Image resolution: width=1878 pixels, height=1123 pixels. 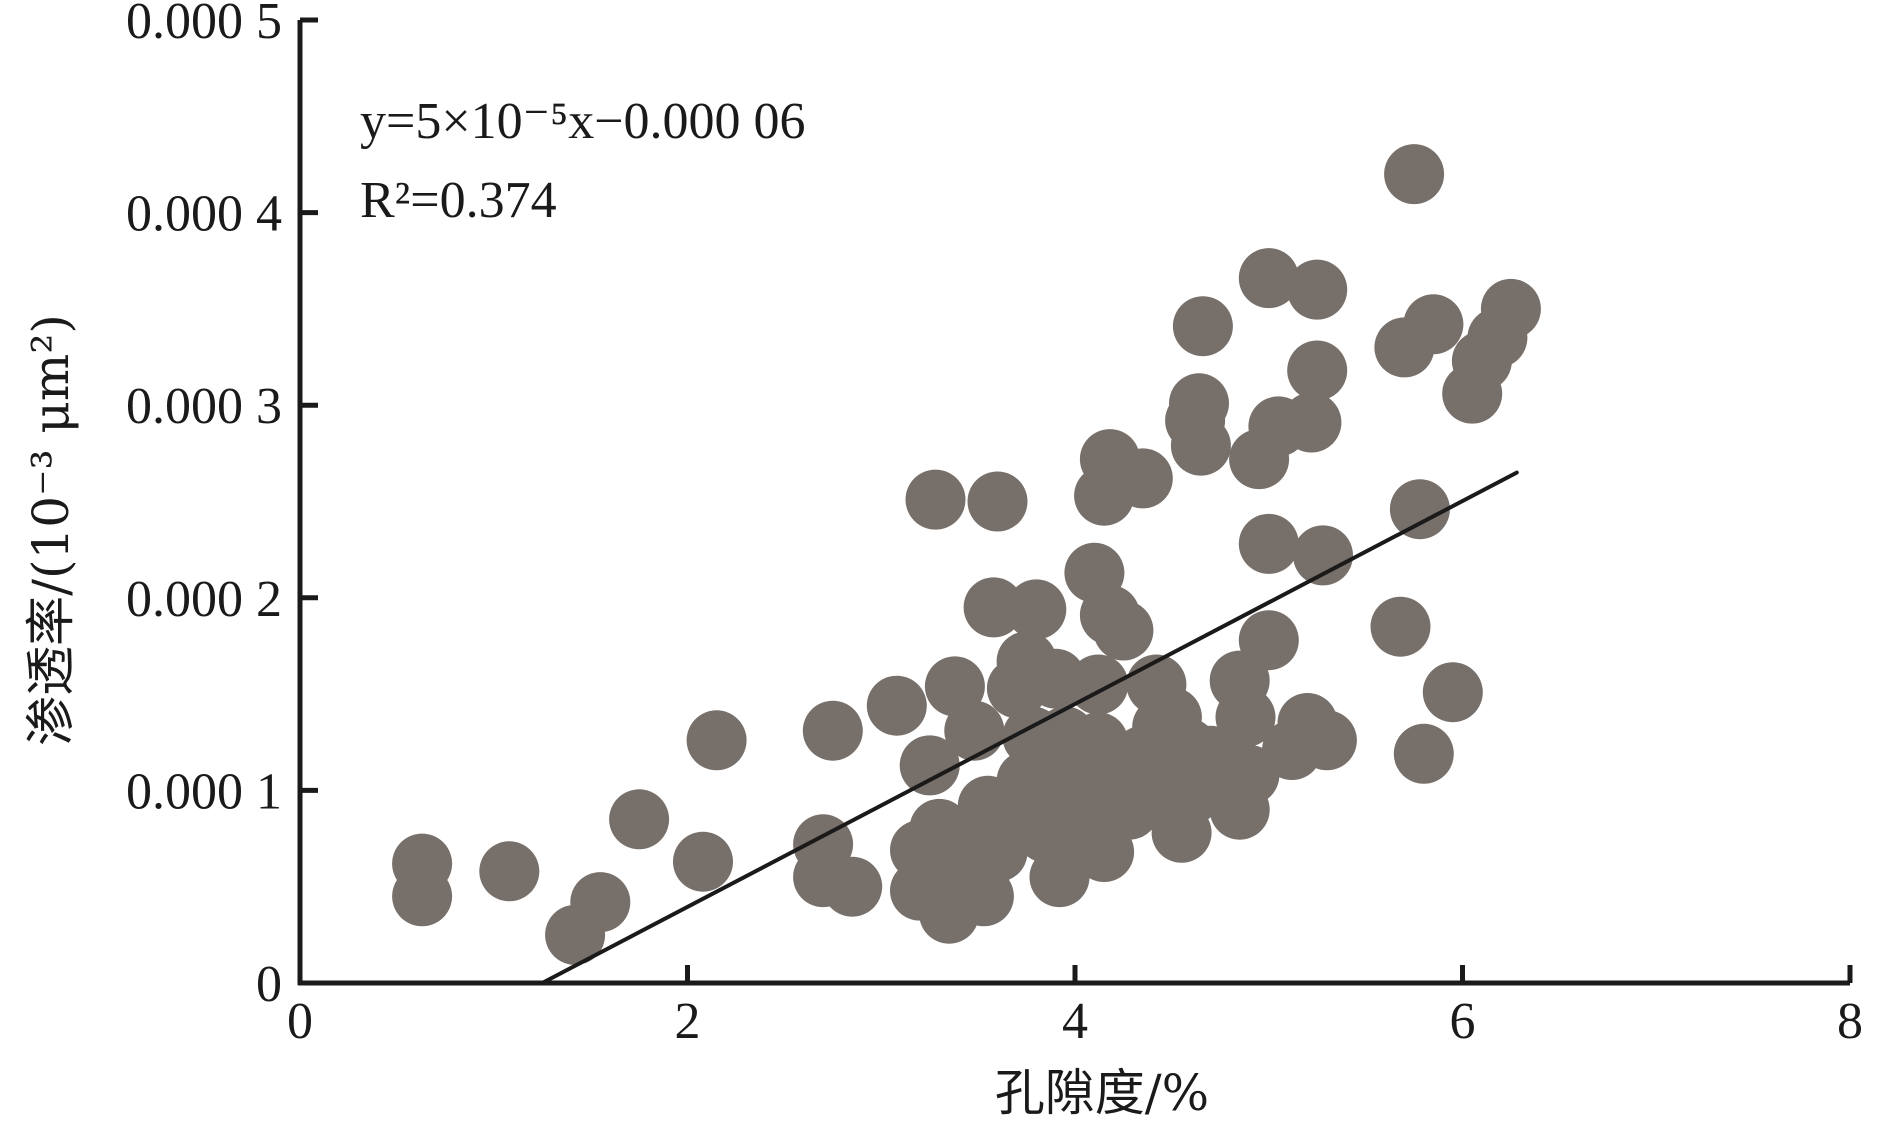 I want to click on y-tick-label: 0.000 2, so click(x=204, y=599).